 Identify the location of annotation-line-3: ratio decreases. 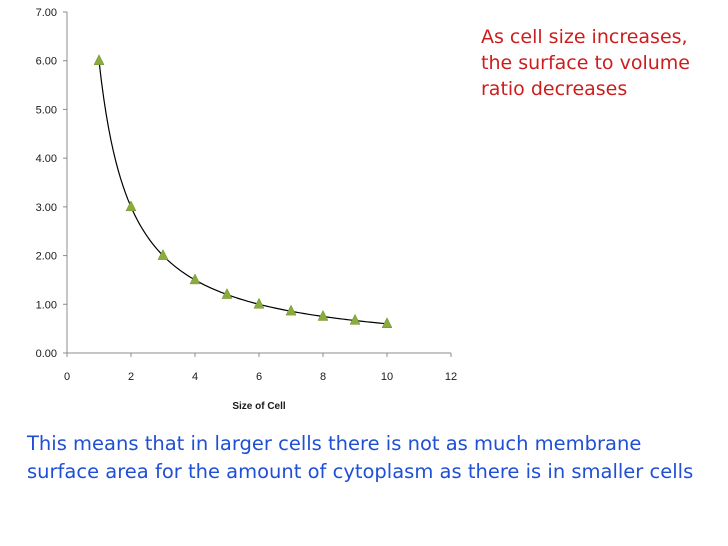
(554, 89).